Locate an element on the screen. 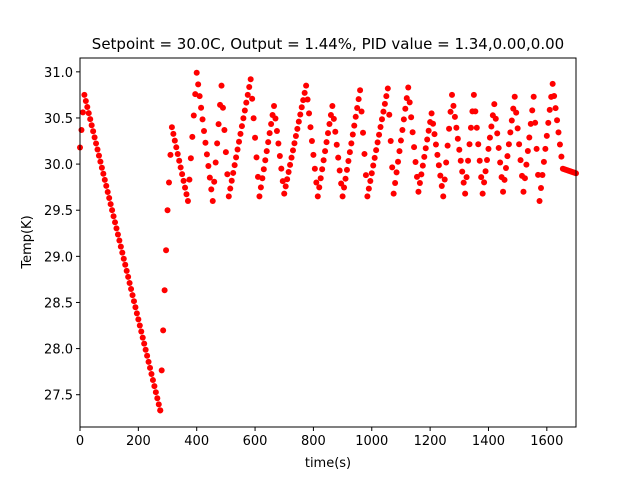 The height and width of the screenshot is (480, 640). x-tick-label: 1400 is located at coordinates (488, 441).